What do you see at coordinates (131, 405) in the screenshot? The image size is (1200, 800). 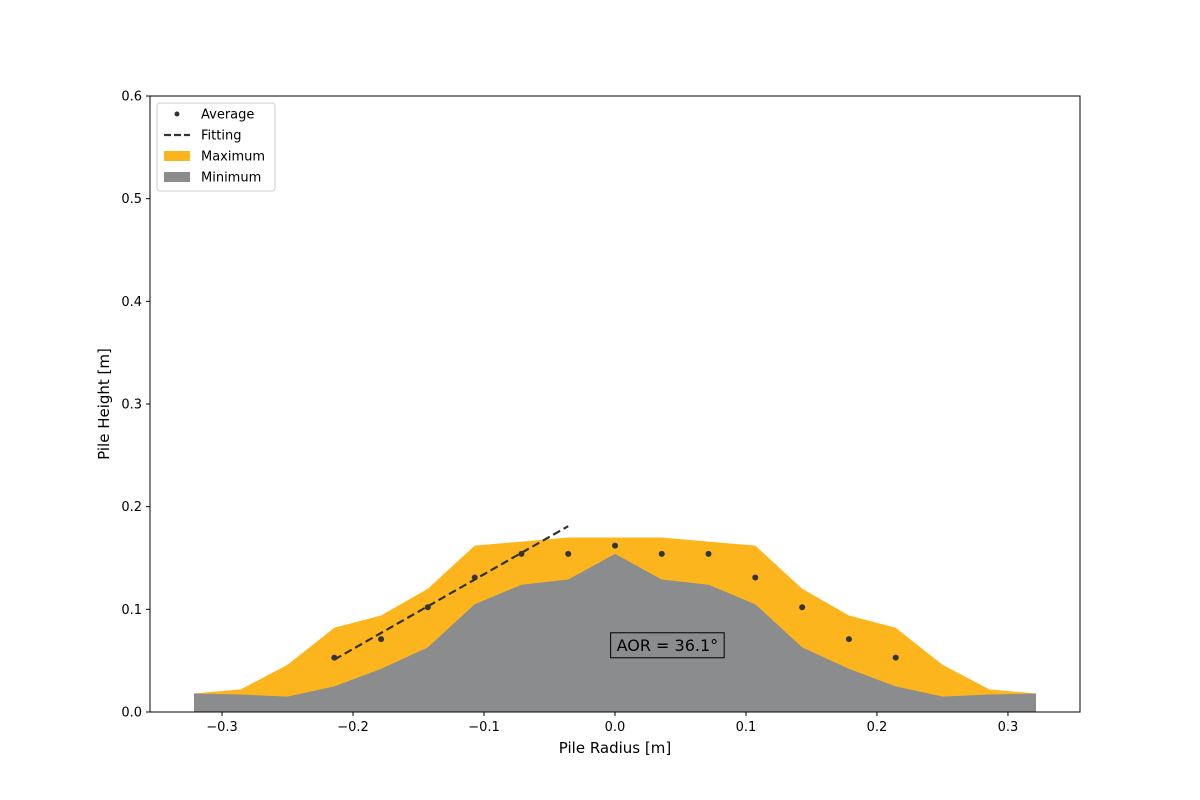 I see `y-tick-label: 0.3` at bounding box center [131, 405].